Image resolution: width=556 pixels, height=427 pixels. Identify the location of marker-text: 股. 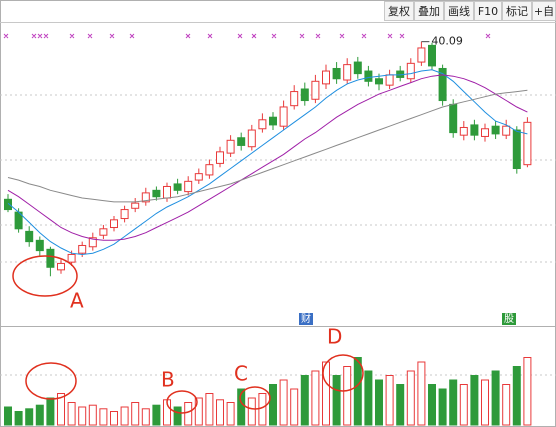
(509, 319).